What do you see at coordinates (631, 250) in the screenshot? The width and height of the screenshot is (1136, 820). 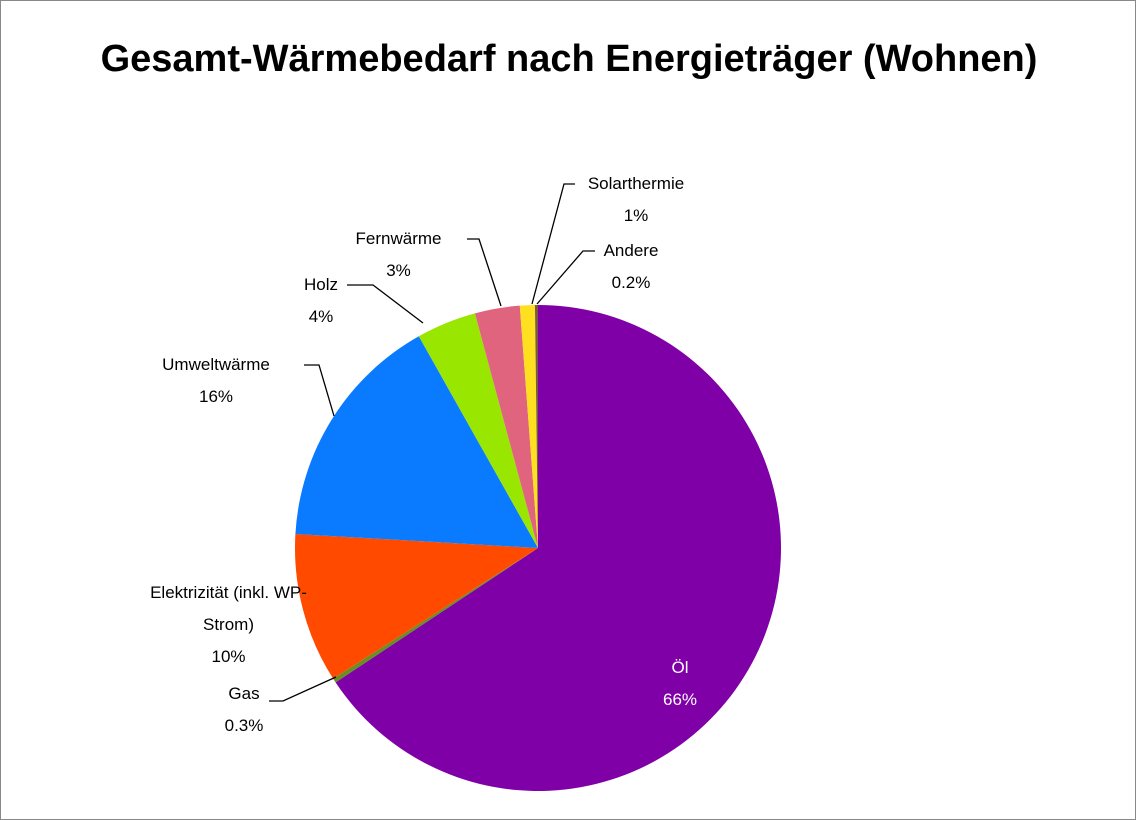 I see `label-name: Andere` at bounding box center [631, 250].